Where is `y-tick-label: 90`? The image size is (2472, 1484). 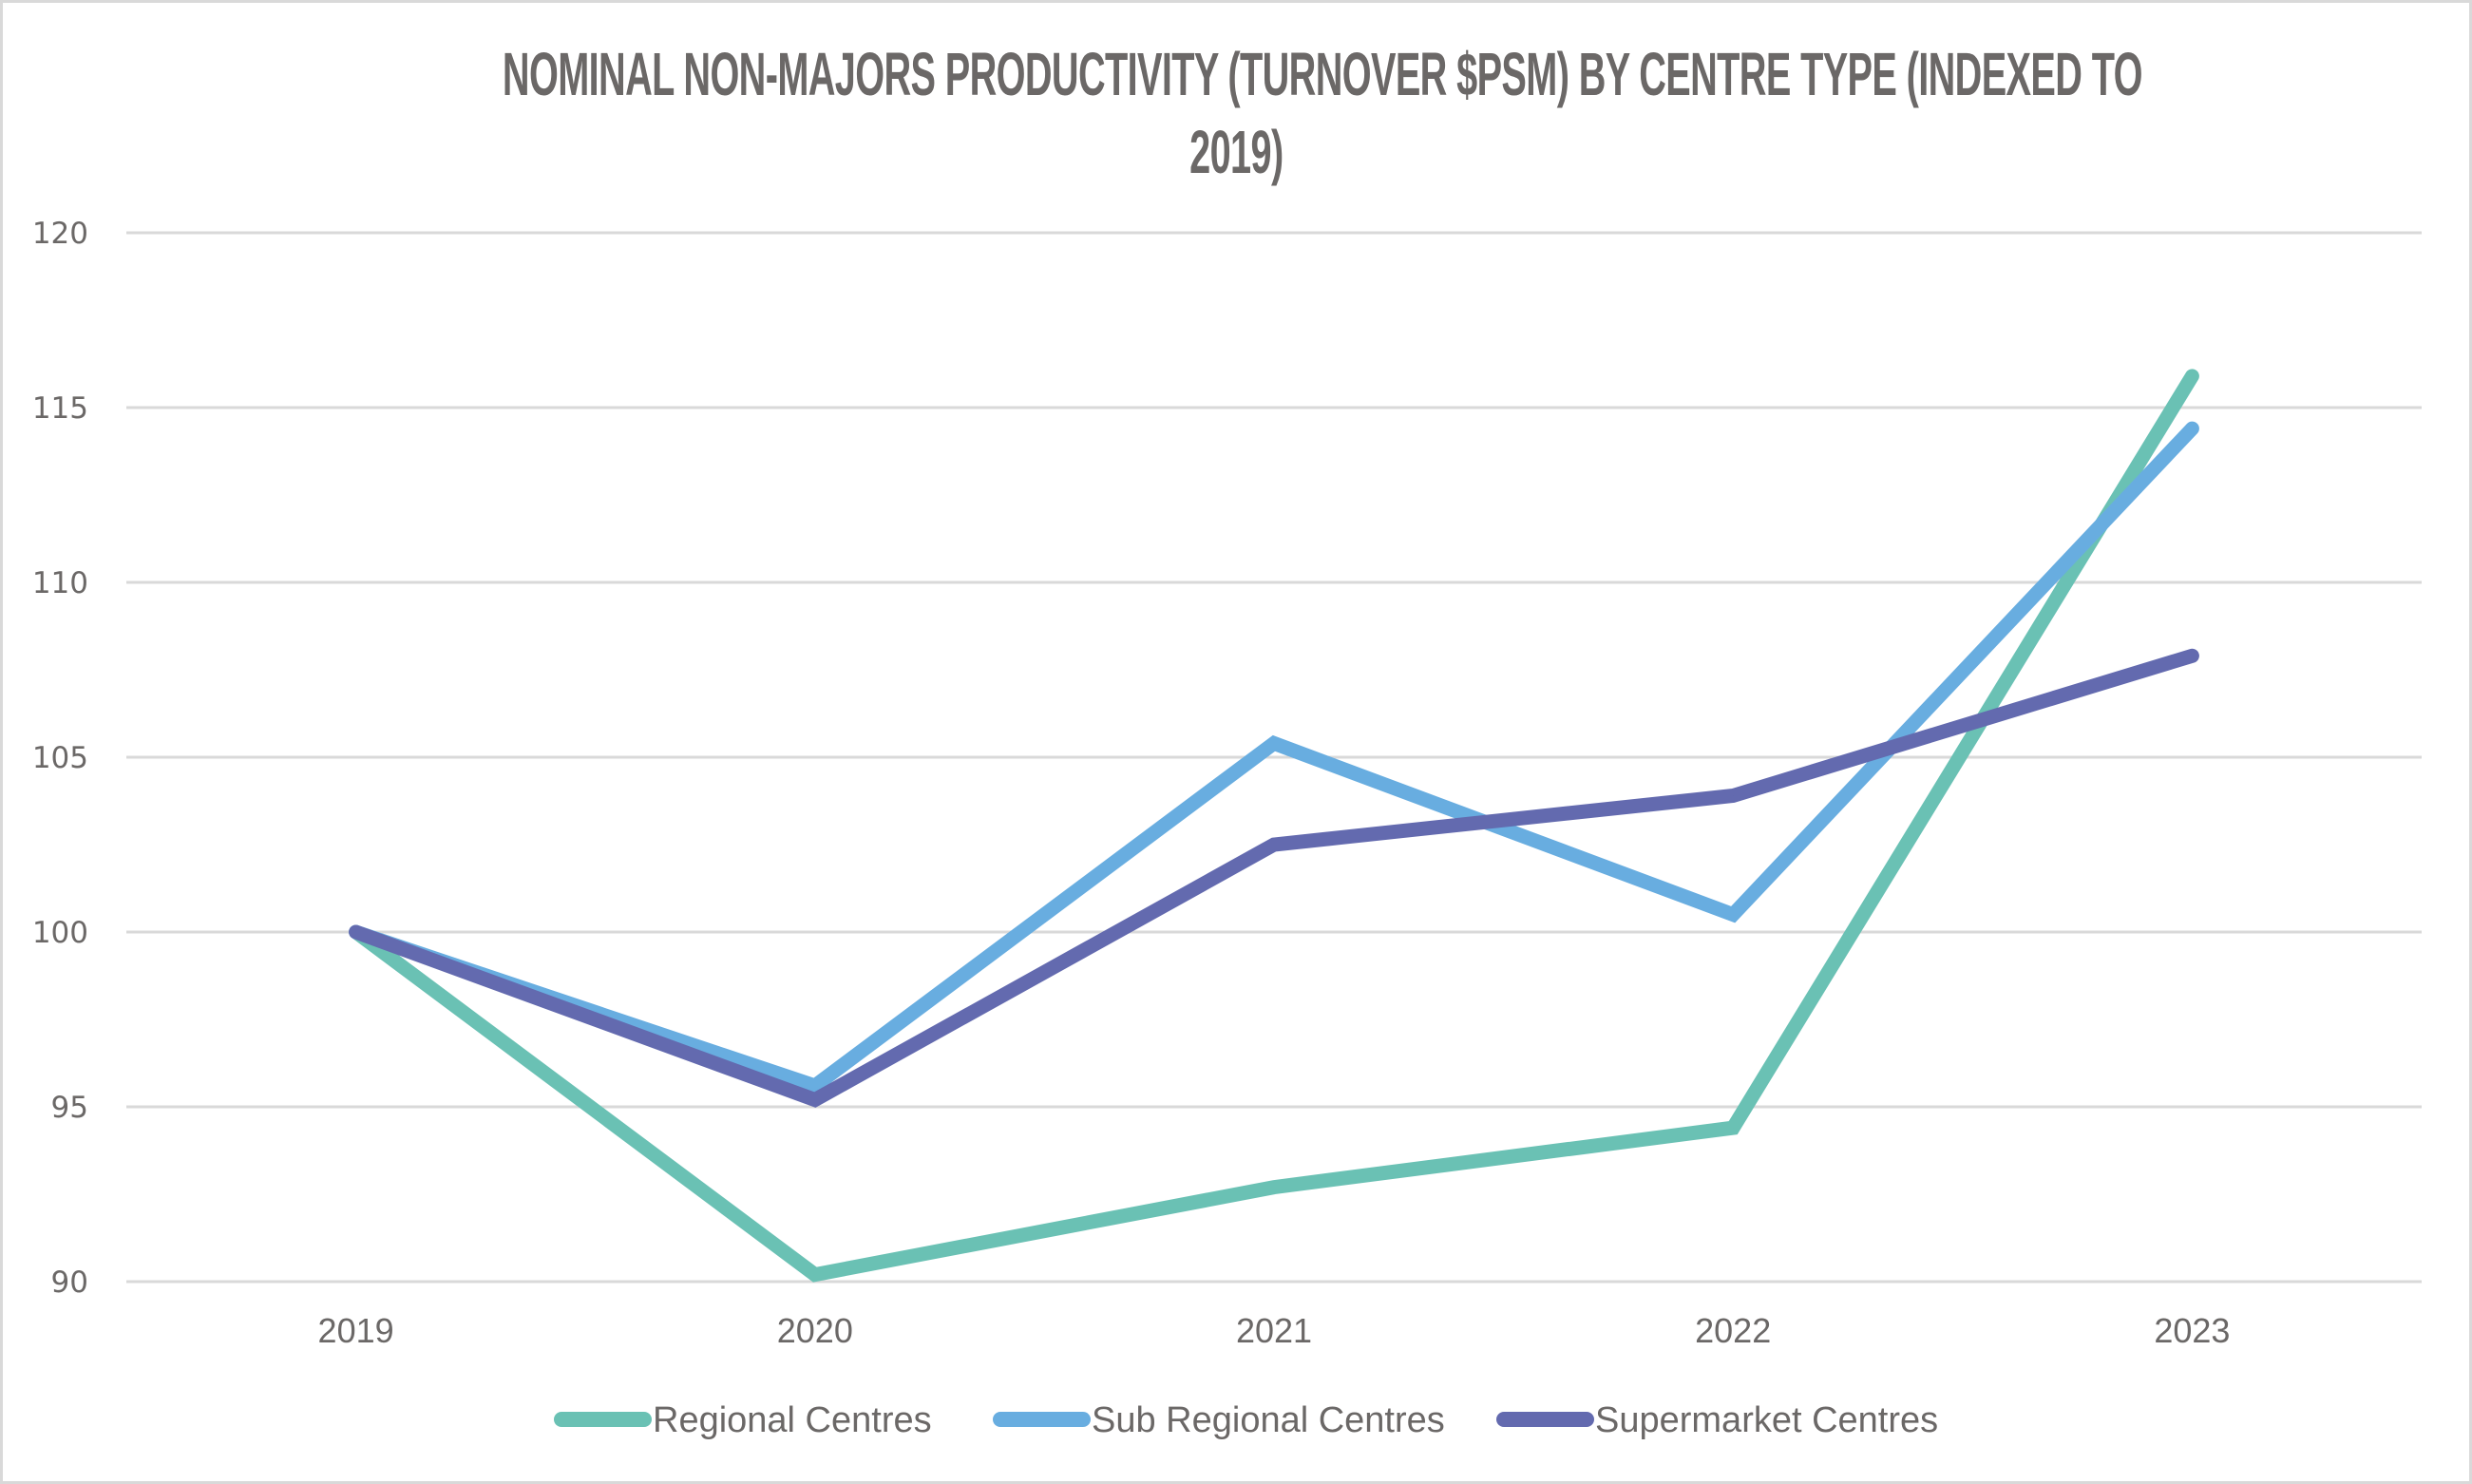 y-tick-label: 90 is located at coordinates (69, 1282).